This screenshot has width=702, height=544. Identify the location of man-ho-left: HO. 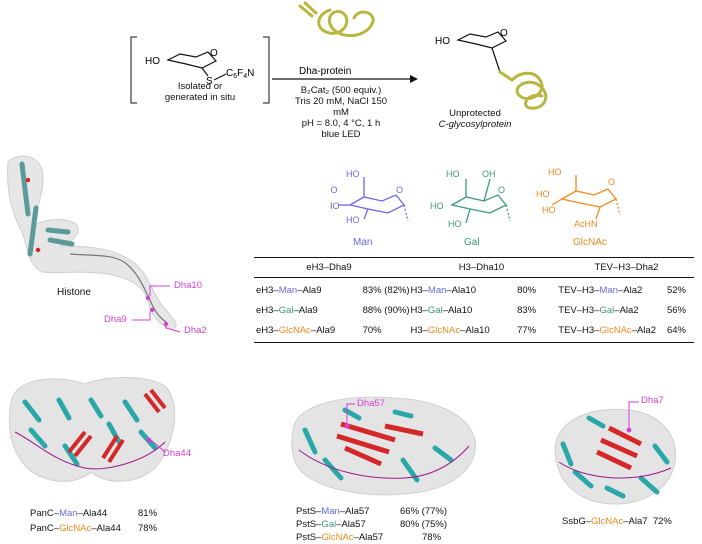
(334, 190).